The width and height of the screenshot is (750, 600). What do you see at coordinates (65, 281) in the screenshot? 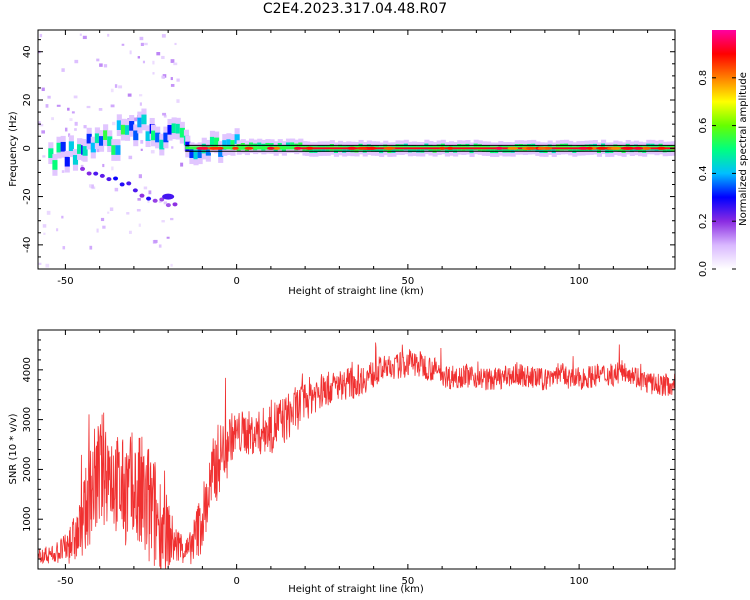
I see `spectrogram-xtick-label: -50` at bounding box center [65, 281].